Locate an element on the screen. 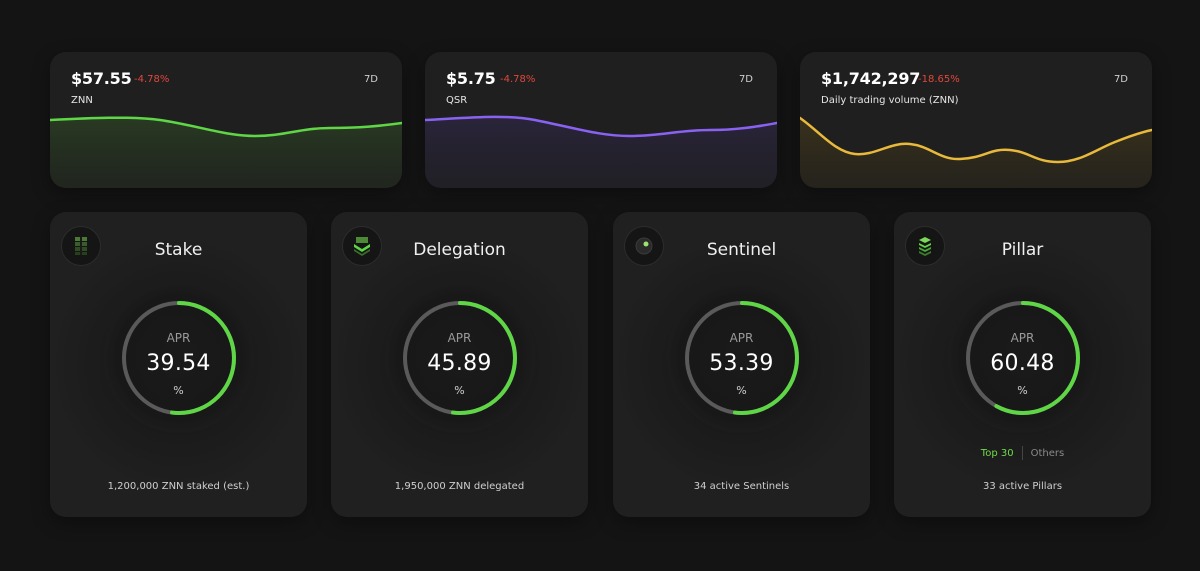  delegation-footer: 1,950,000 ZNN delegated is located at coordinates (459, 486).